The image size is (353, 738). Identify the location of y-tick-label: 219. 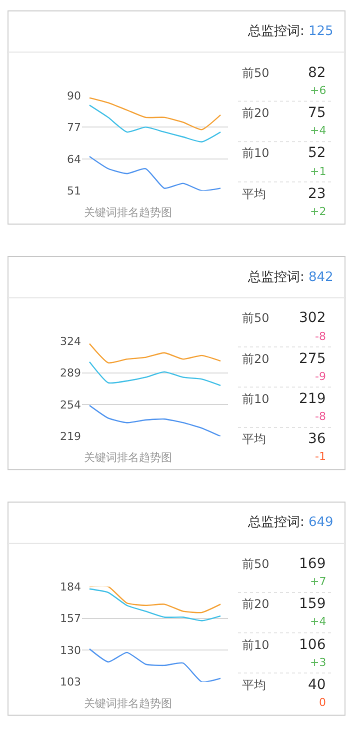
(70, 437).